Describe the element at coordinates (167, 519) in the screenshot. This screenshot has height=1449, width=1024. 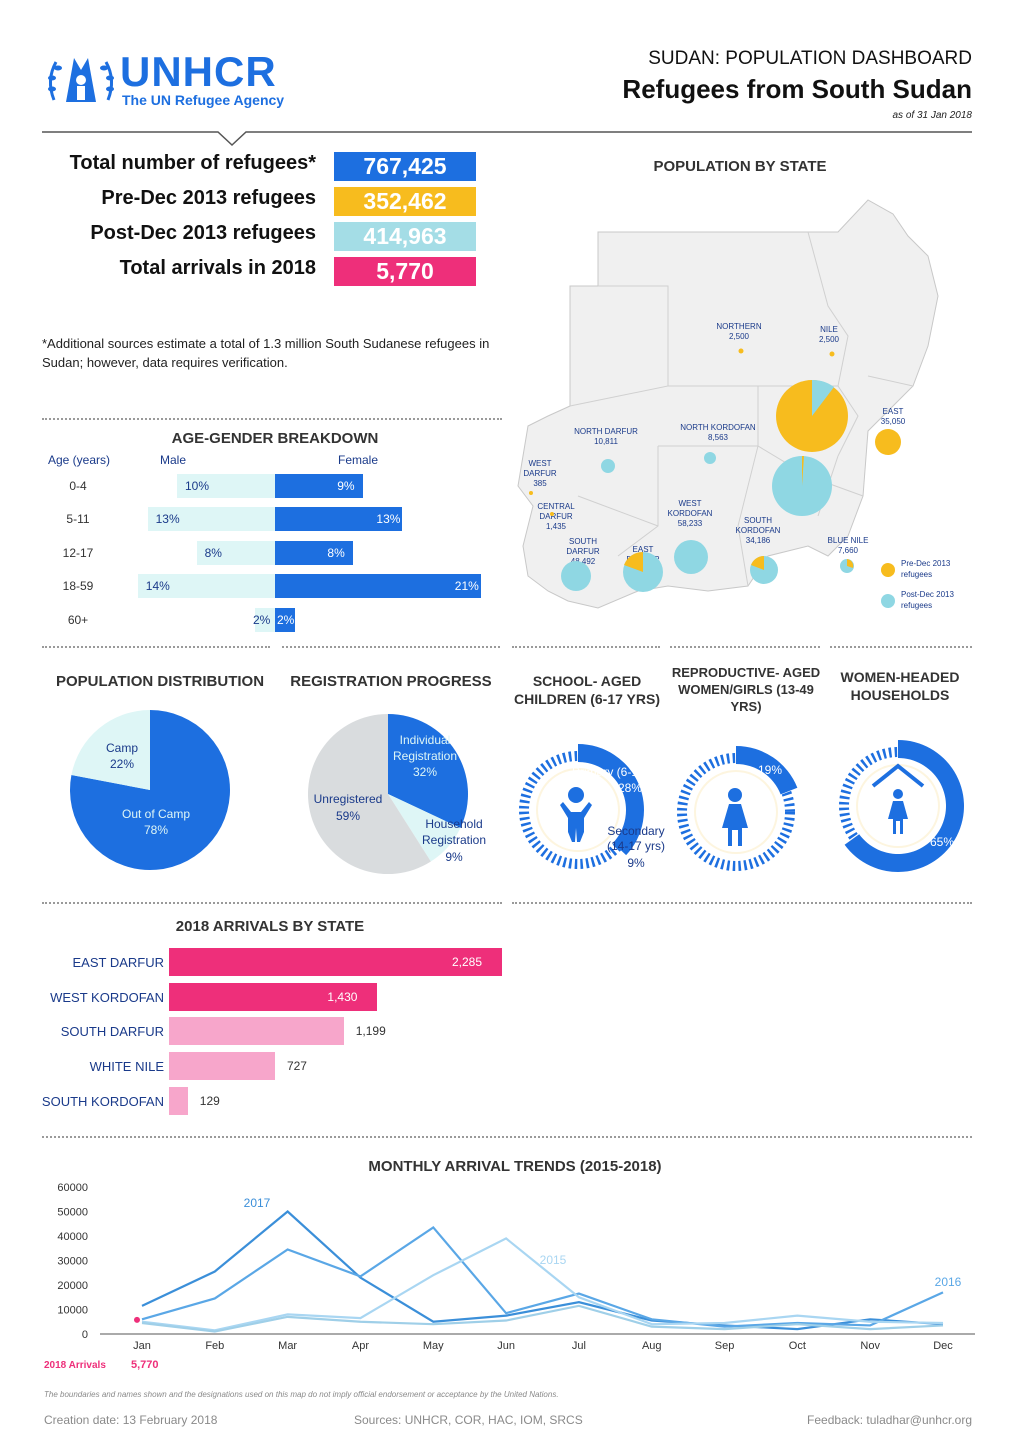
I see `male-bar-label: 13%` at that location.